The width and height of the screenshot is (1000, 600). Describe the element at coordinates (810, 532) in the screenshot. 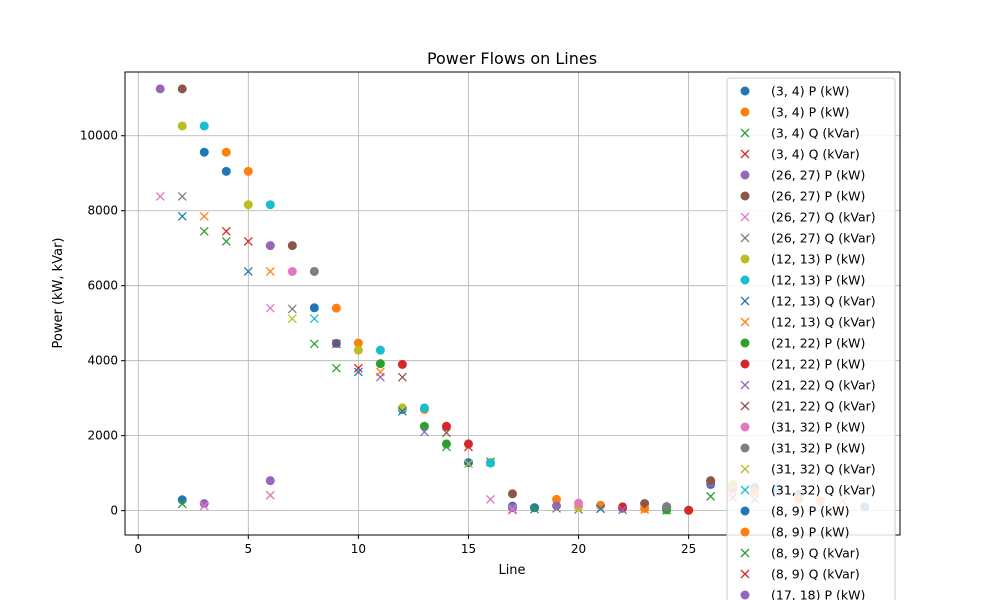

I see `legend-label: (8, 9) P (kW)` at that location.